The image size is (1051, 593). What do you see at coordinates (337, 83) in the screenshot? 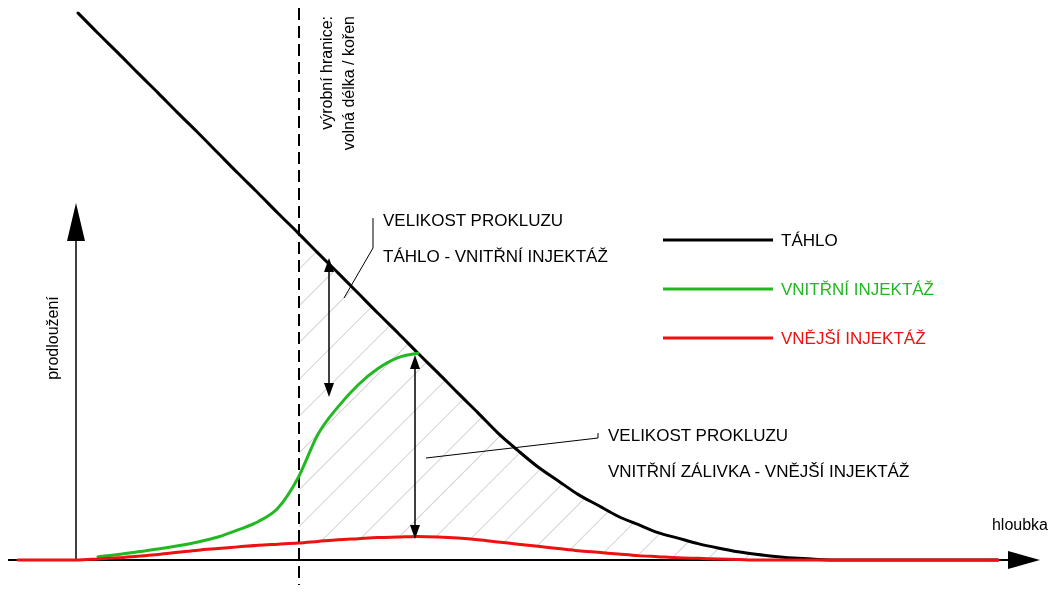
I see `annotation: výrobní hranice: volná délka / kořen` at bounding box center [337, 83].